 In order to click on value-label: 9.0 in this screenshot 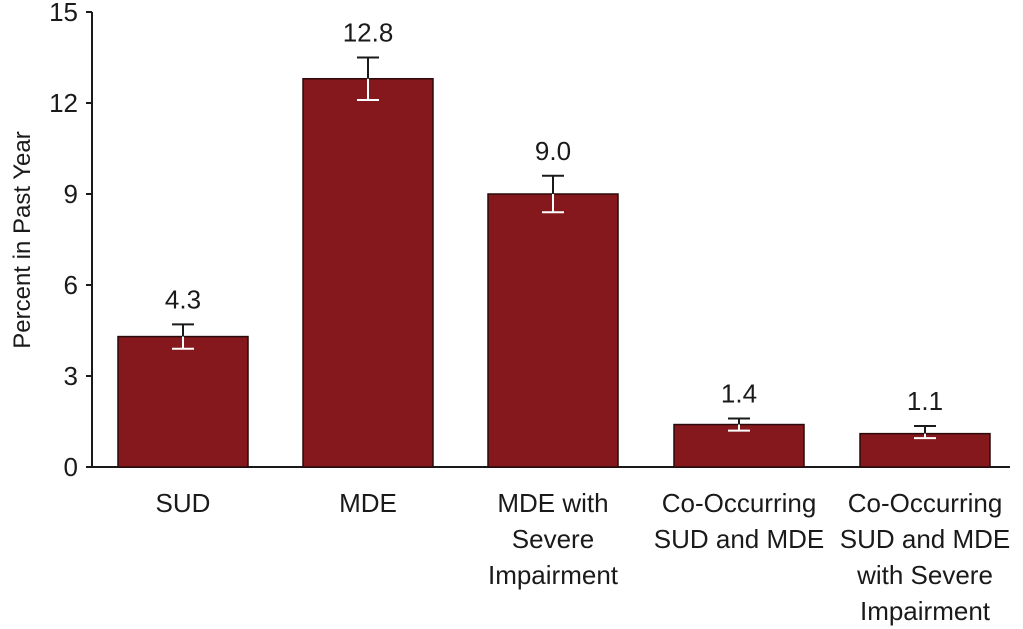, I will do `click(553, 151)`.